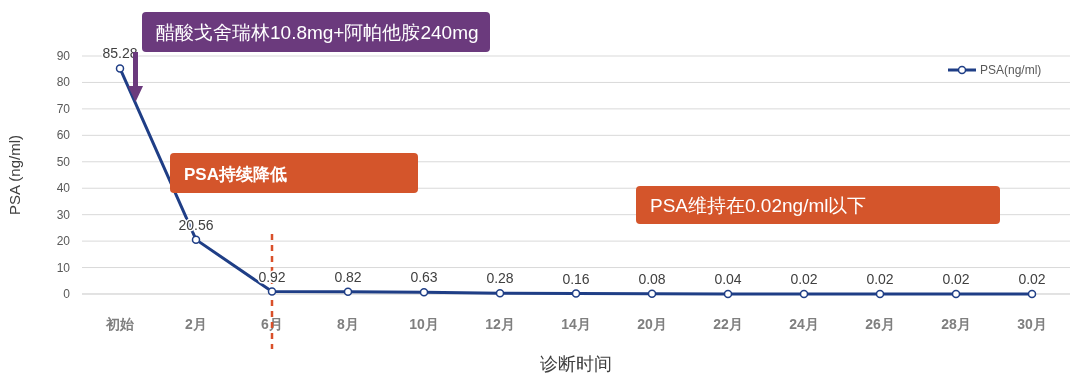 This screenshot has height=384, width=1080. Describe the element at coordinates (758, 205) in the screenshot. I see `annotation: PSA维持在0.02ng/ml以下` at that location.